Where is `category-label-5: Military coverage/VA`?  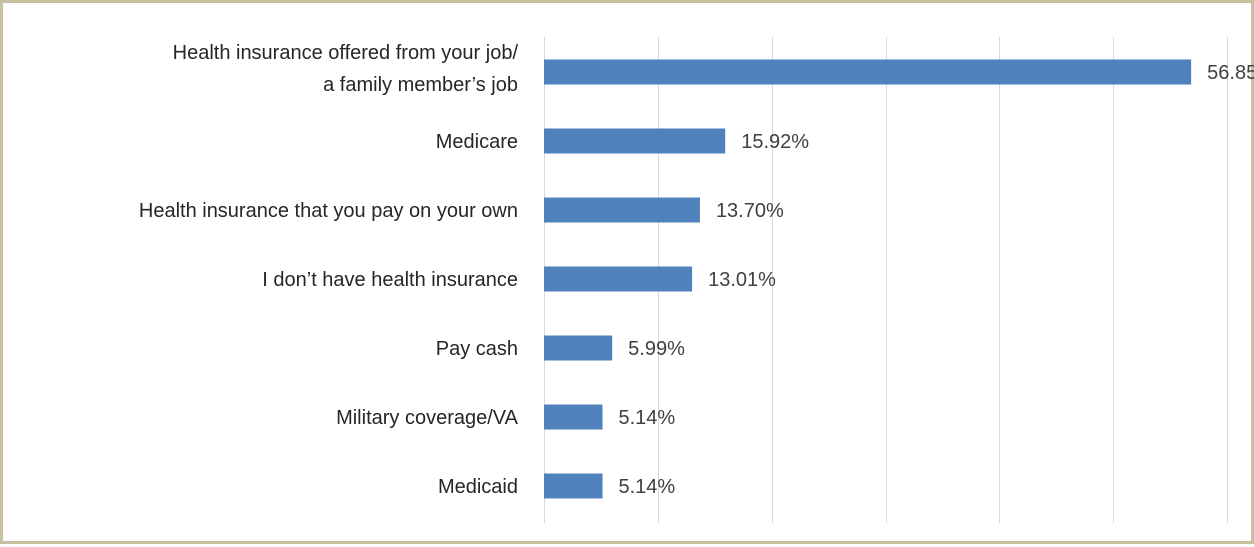 category-label-5: Military coverage/VA is located at coordinates (427, 418).